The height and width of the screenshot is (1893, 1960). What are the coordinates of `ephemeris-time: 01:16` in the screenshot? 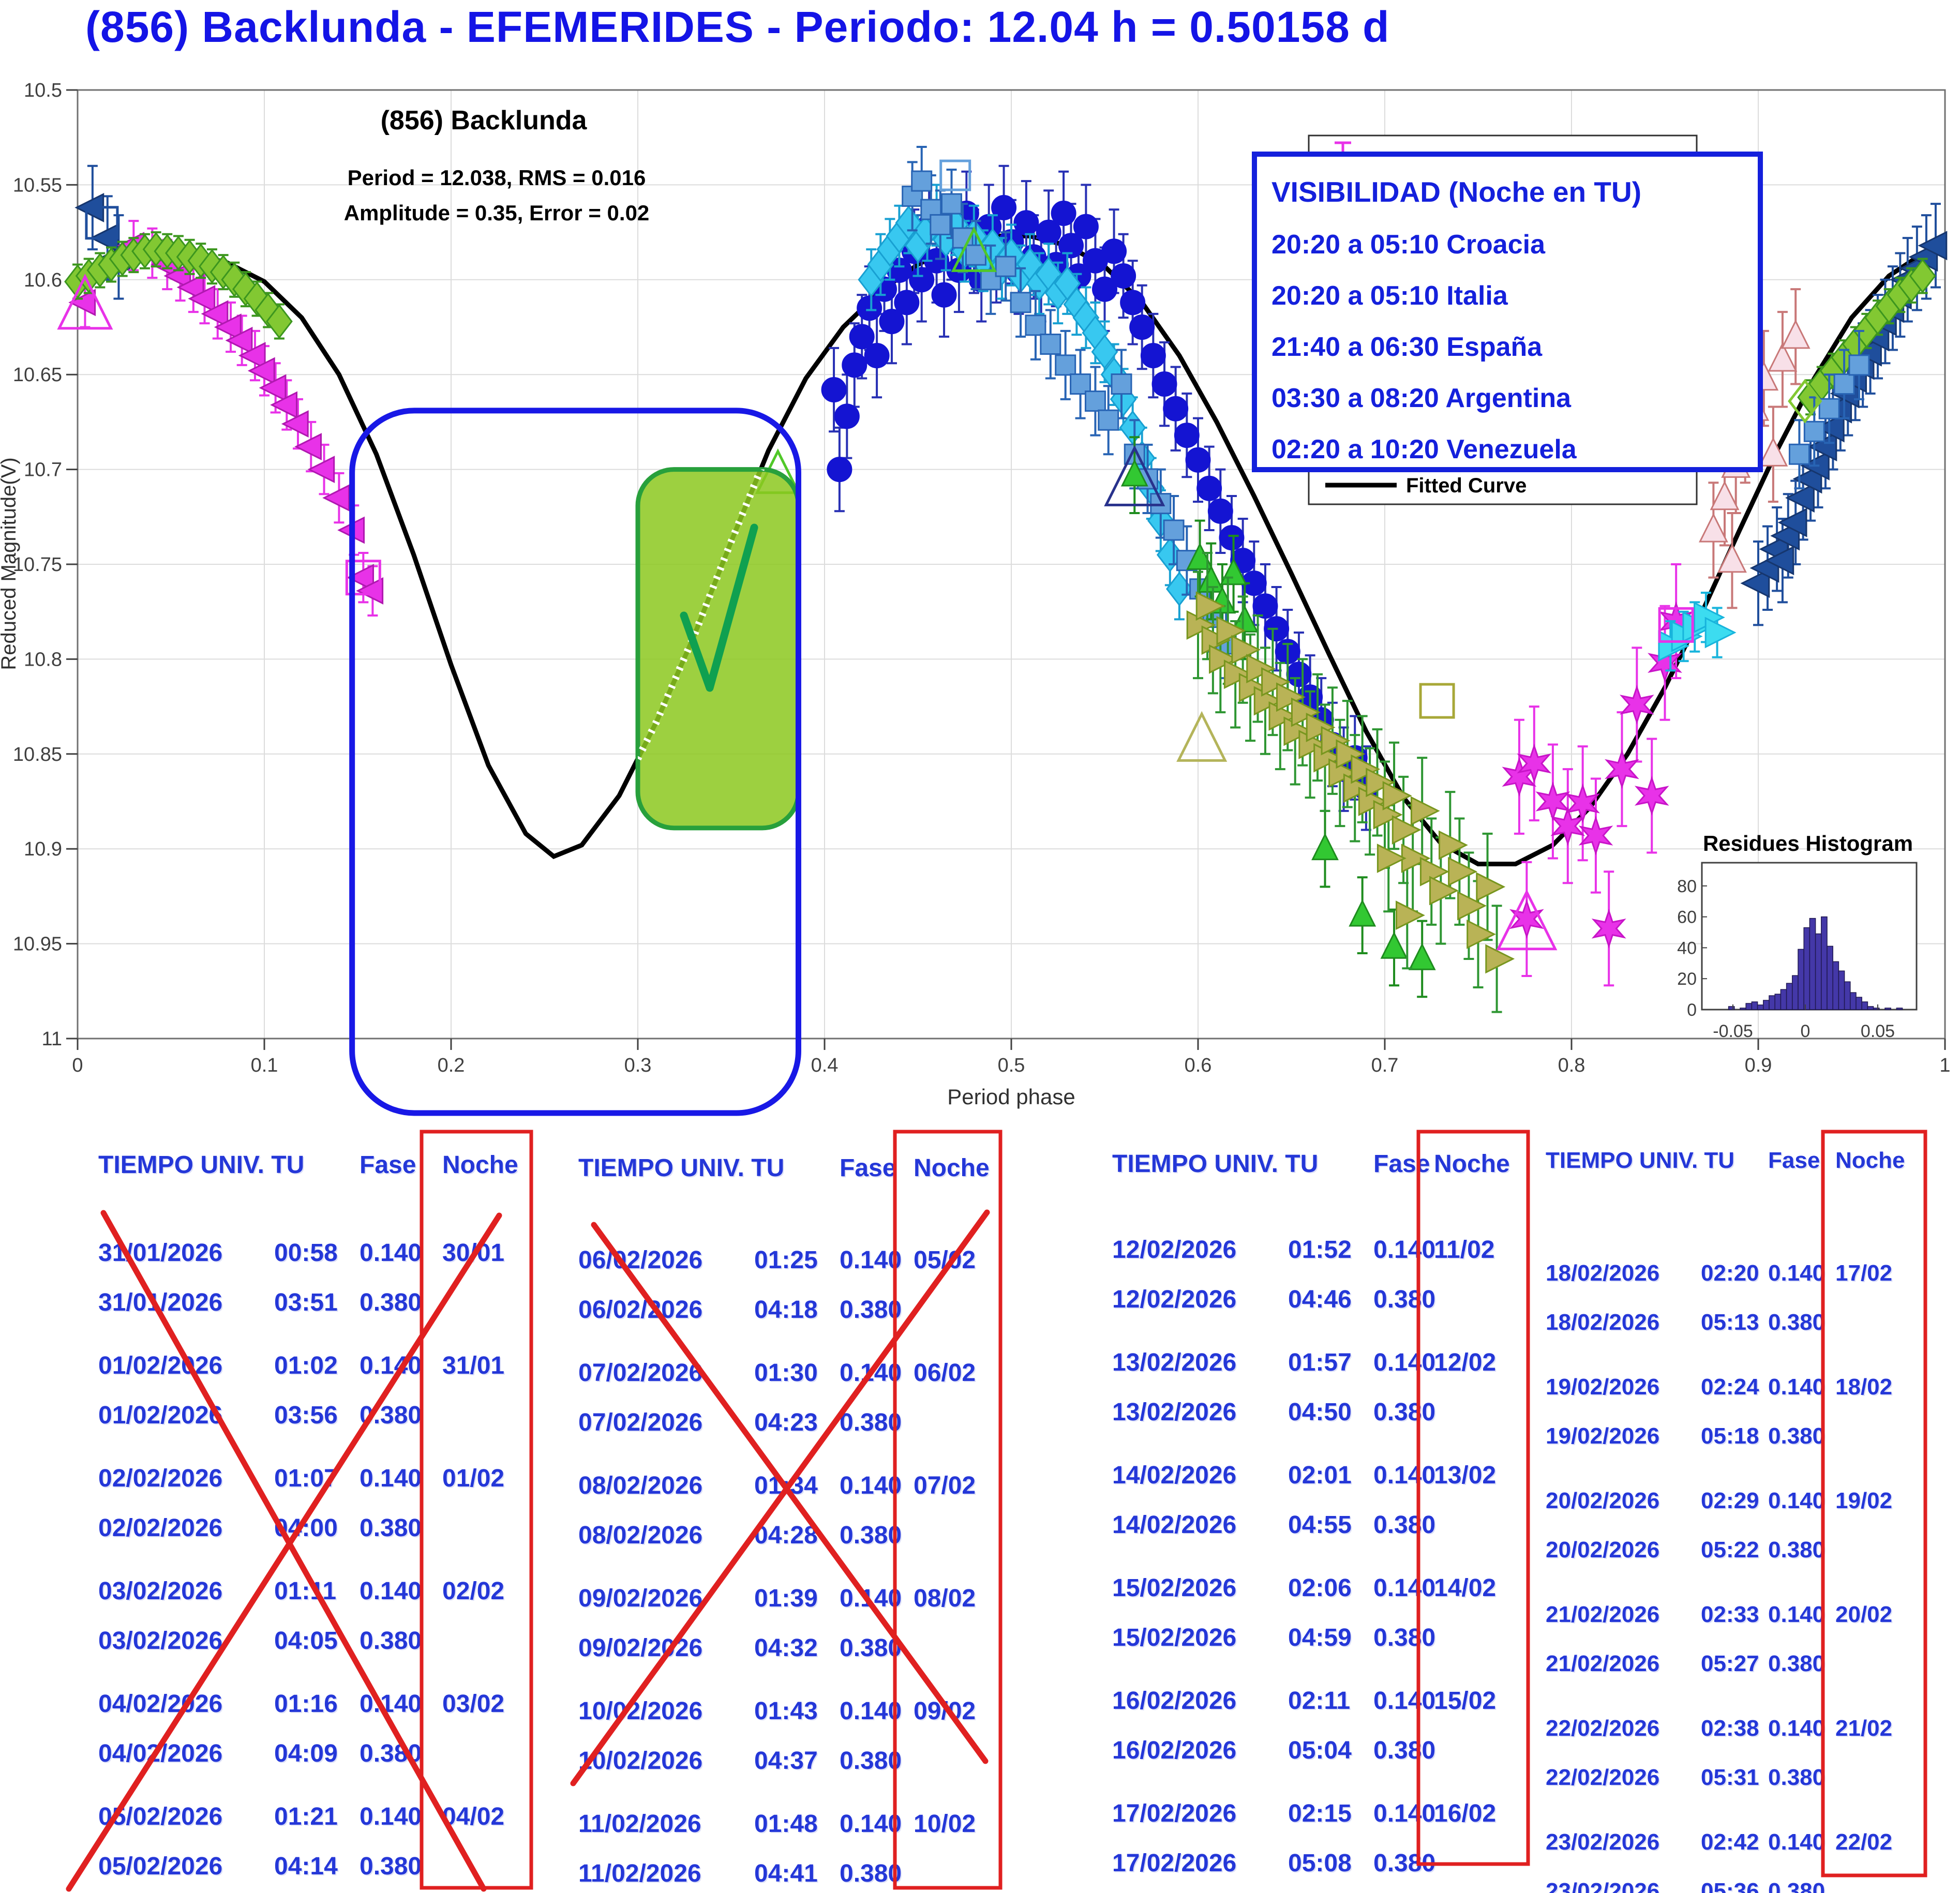 It's located at (306, 1704).